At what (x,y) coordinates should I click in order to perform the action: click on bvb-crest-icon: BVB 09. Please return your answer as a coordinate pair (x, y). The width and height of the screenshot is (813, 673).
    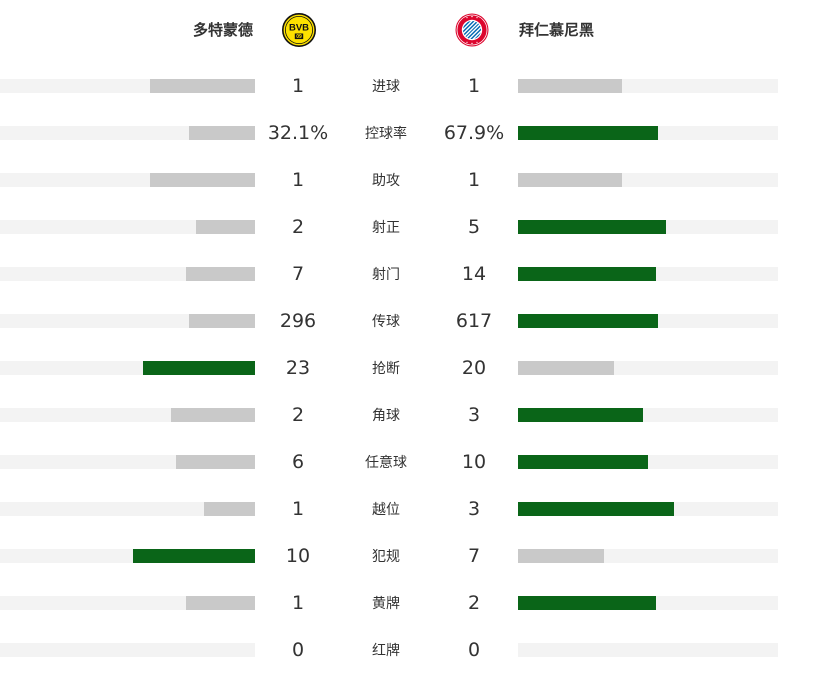
    Looking at the image, I should click on (299, 30).